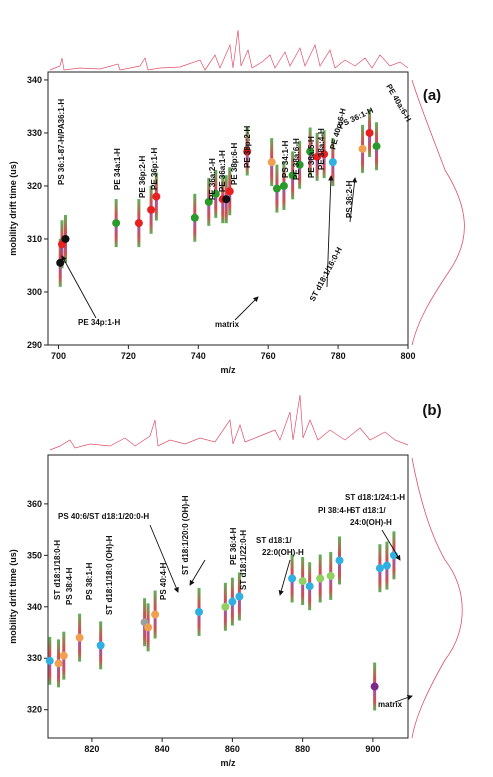  What do you see at coordinates (142, 177) in the screenshot?
I see `annotation: PE 36p:2-H` at bounding box center [142, 177].